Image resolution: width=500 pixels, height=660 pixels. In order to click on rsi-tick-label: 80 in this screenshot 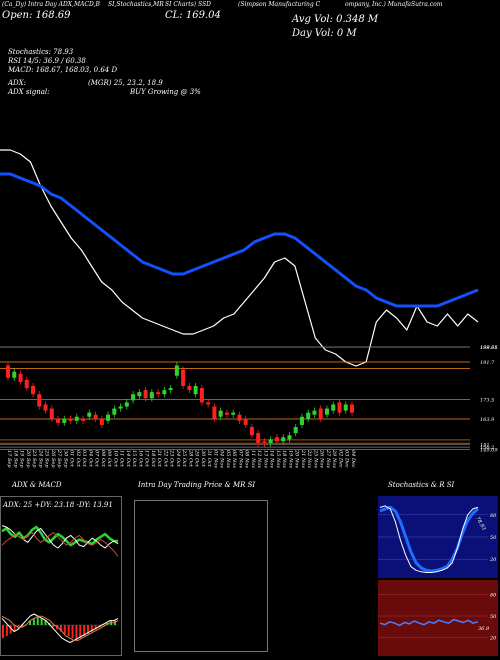, I will do `click(493, 595)`.